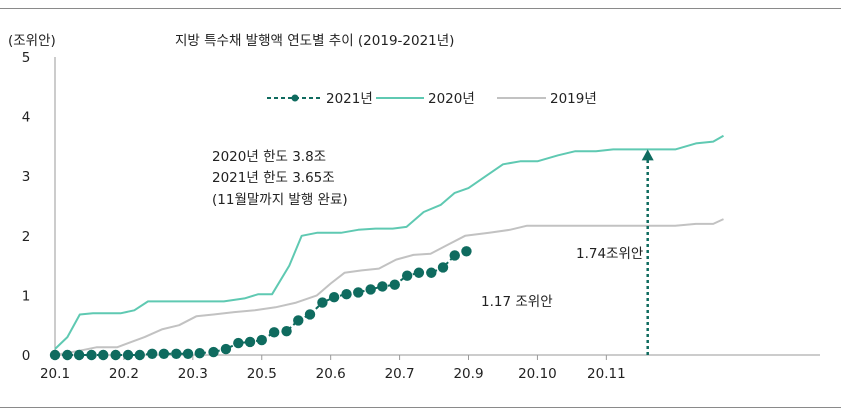 The width and height of the screenshot is (841, 414). Describe the element at coordinates (400, 374) in the screenshot. I see `x-tick-label: 20.7` at that location.